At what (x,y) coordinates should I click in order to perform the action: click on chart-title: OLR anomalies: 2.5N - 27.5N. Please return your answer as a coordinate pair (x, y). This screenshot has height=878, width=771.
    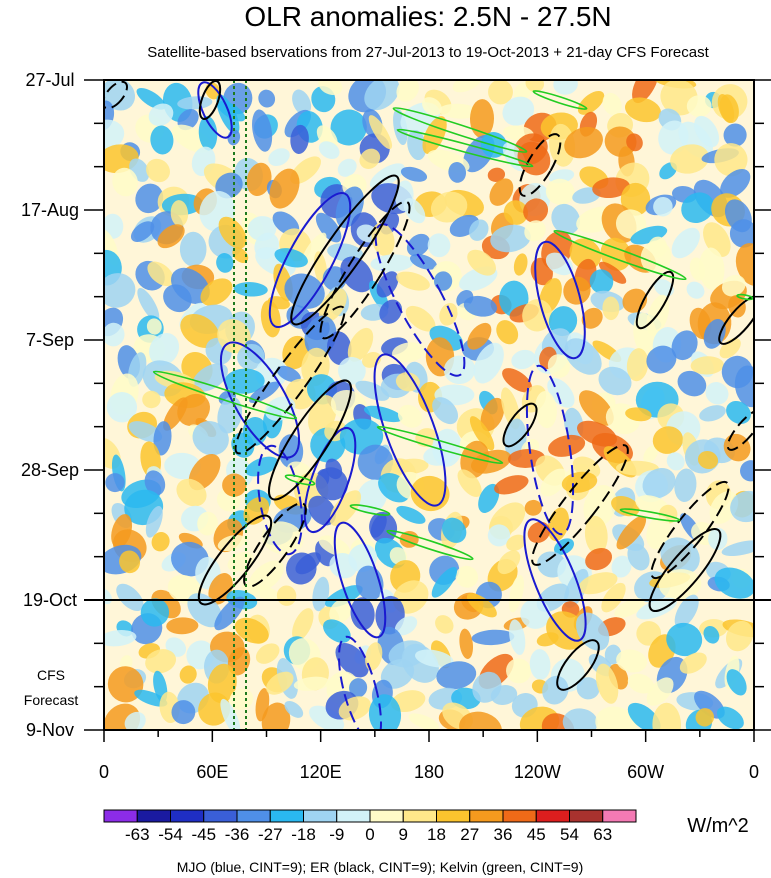
    Looking at the image, I should click on (427, 16).